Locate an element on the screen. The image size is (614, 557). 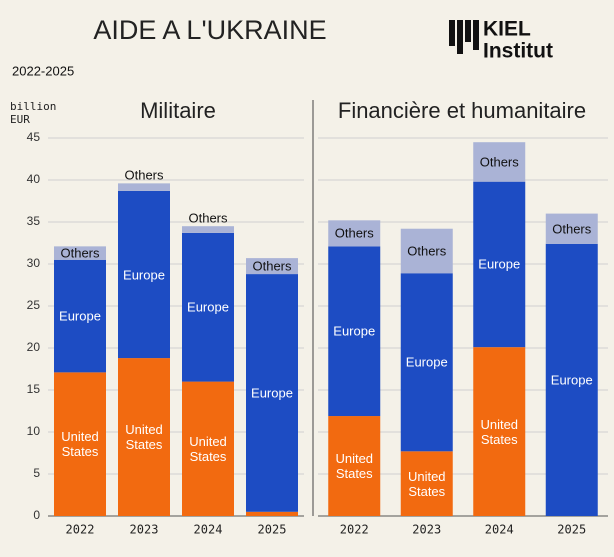
subtitle: 2022-2025 is located at coordinates (43, 70).